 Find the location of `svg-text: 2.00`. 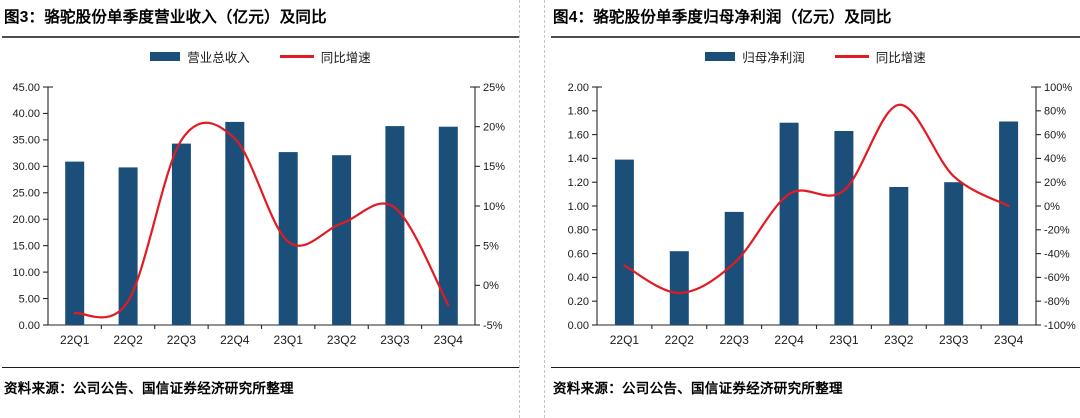

svg-text: 2.00 is located at coordinates (578, 88).